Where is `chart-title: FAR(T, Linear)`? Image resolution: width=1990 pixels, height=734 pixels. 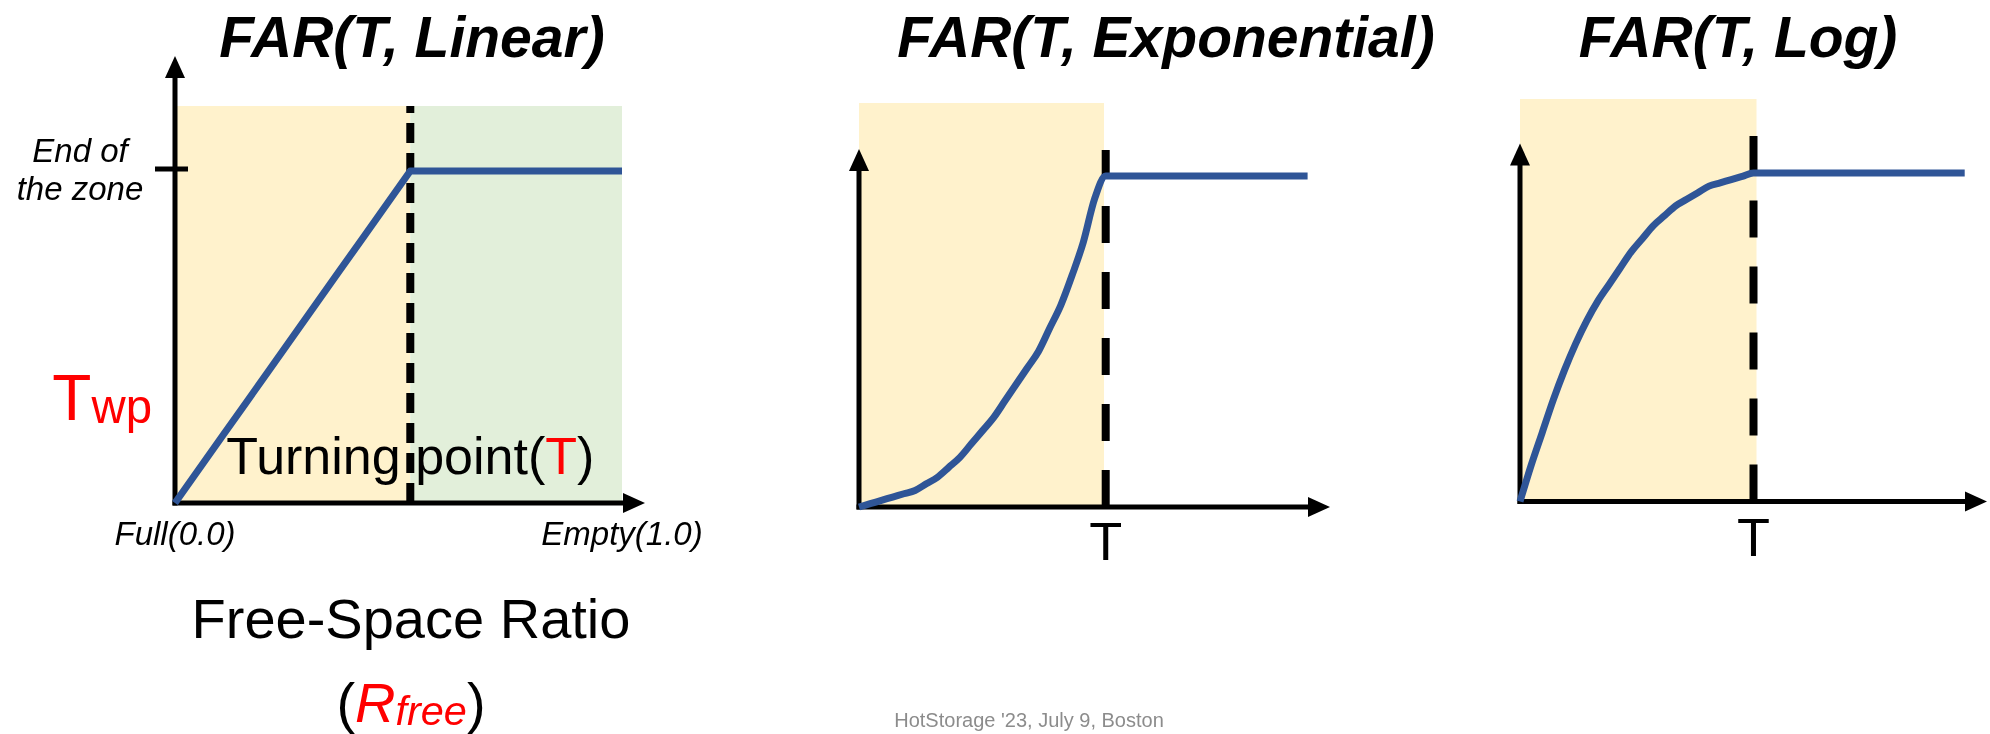
chart-title: FAR(T, Linear) is located at coordinates (412, 37).